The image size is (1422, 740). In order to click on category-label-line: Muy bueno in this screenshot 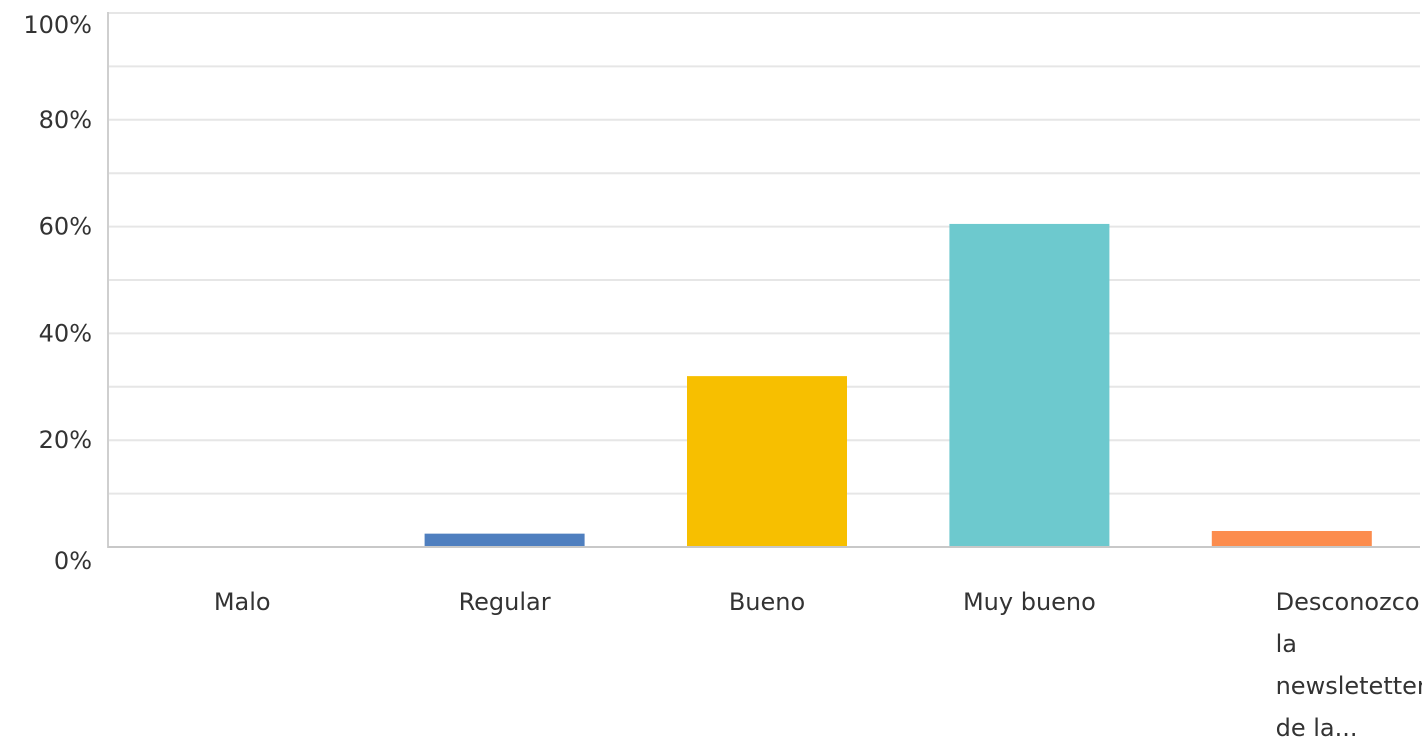, I will do `click(1029, 602)`.